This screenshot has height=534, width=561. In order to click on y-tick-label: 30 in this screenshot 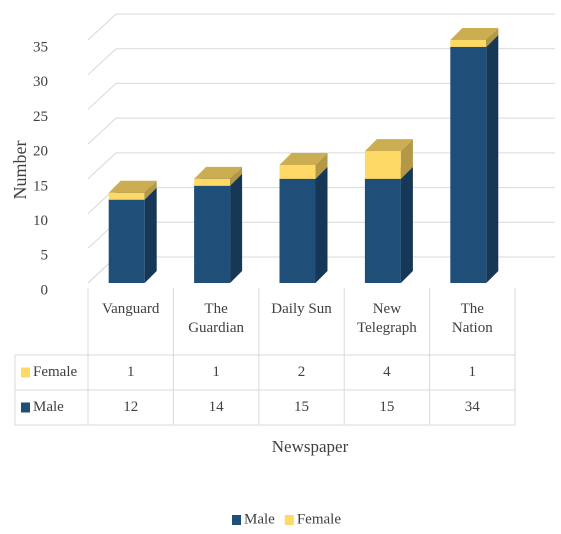, I will do `click(40, 82)`.